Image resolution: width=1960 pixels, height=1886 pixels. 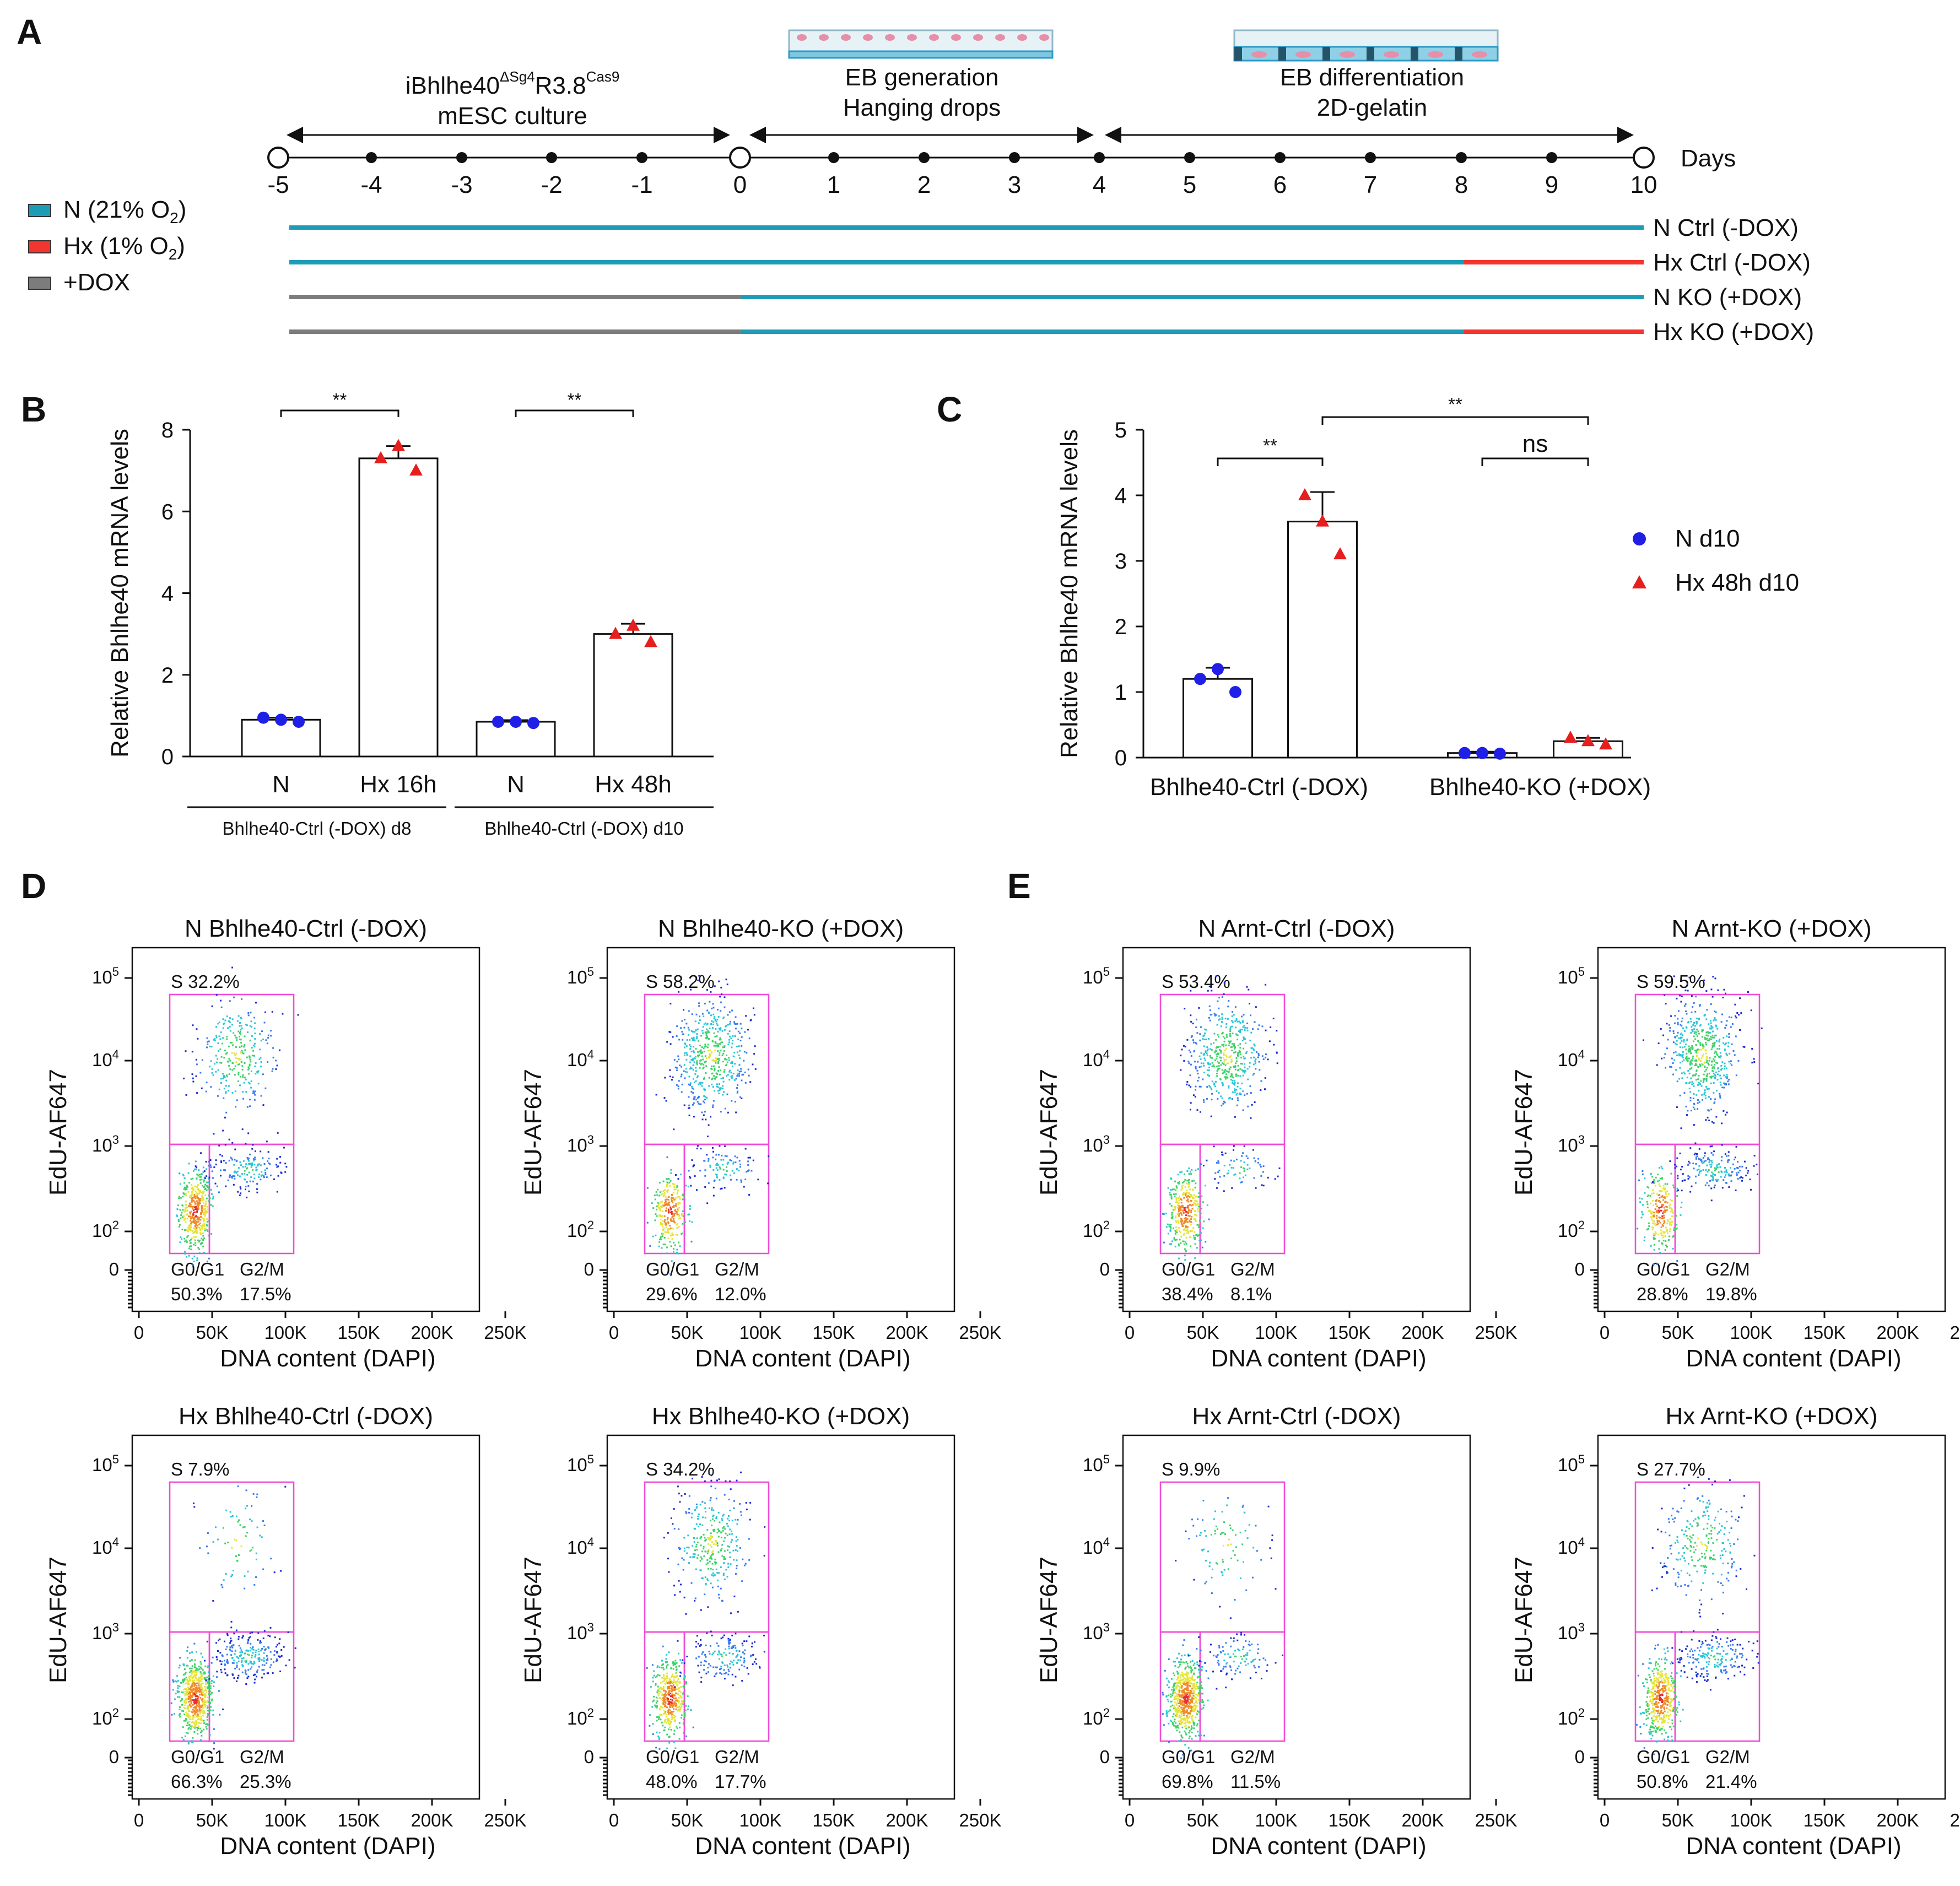 I want to click on y-tick-label: 0, so click(x=1105, y=1269).